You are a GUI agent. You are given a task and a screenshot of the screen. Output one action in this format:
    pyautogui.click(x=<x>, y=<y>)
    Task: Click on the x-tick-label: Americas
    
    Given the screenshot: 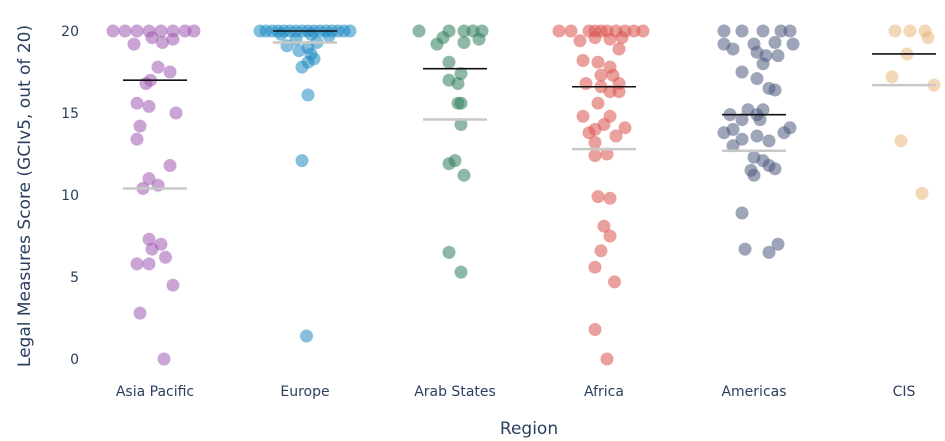 What is the action you would take?
    pyautogui.click(x=753, y=392)
    